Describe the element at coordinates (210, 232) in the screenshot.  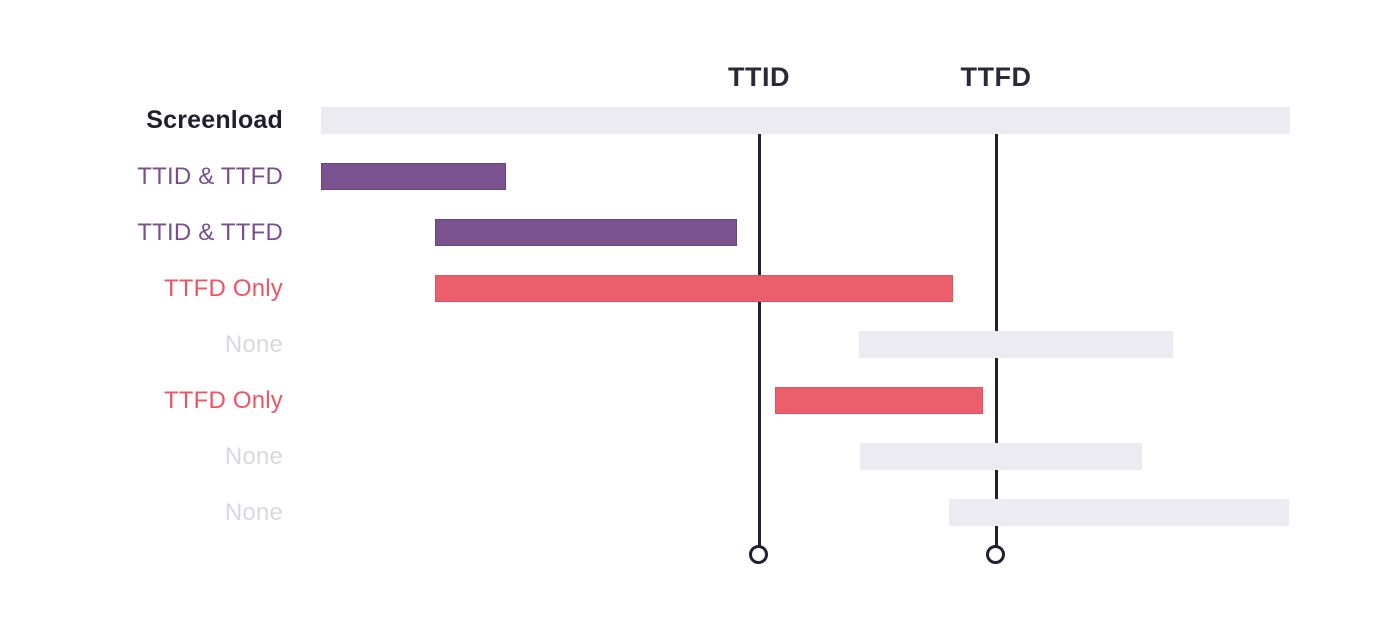
I see `row-label-3: TTID & TTFD` at that location.